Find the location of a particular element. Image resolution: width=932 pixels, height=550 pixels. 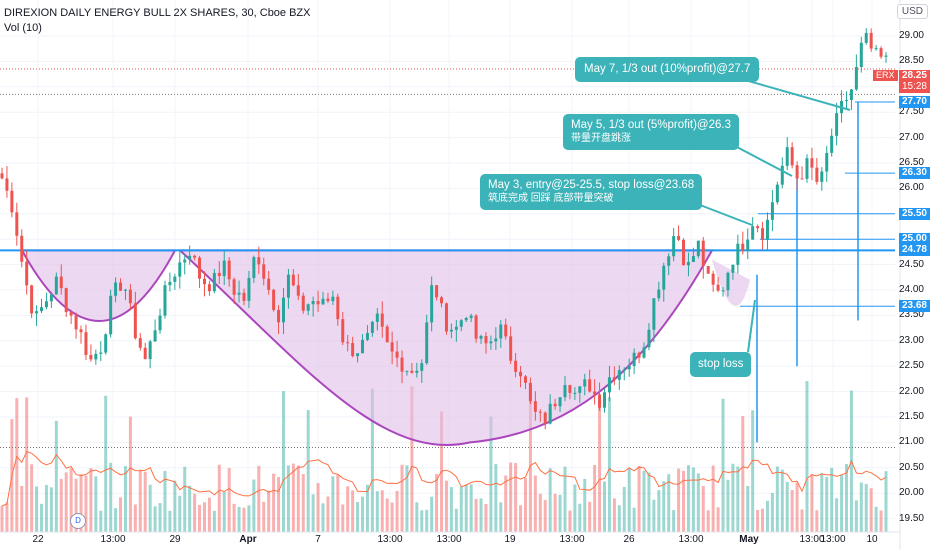

price-tick-label: 24.50 is located at coordinates (911, 264).